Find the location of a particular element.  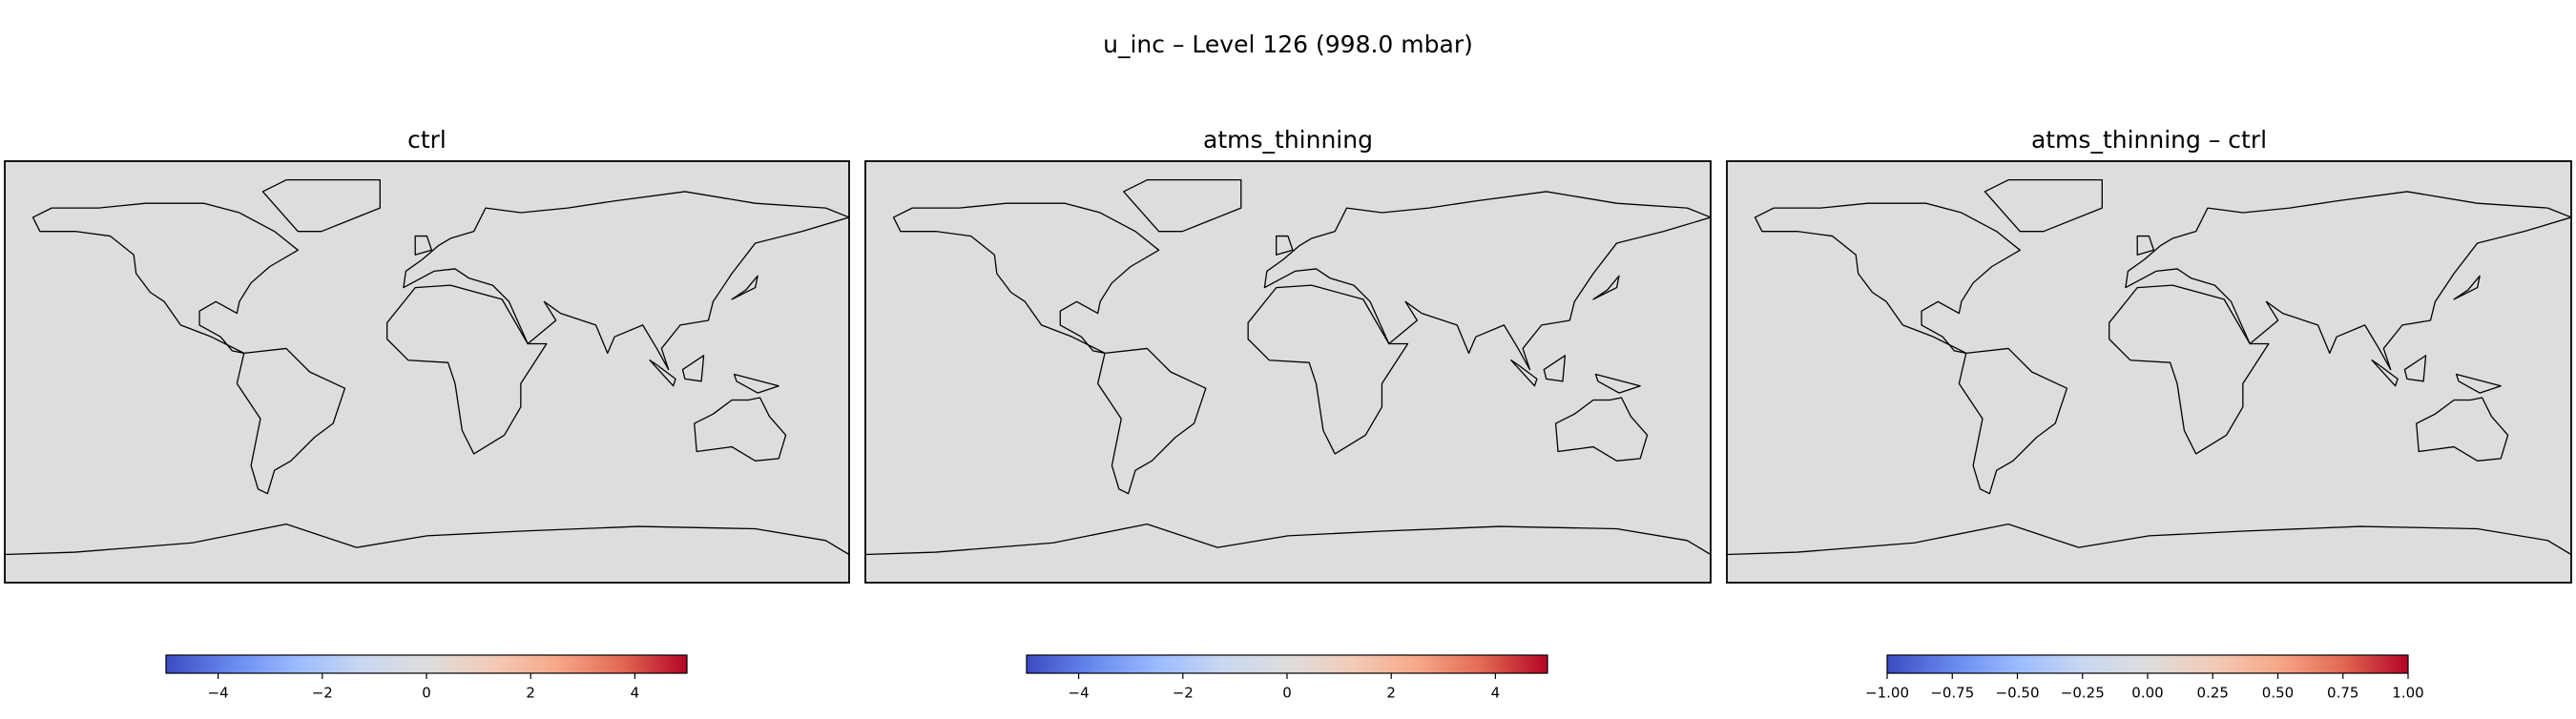

panel-title: ctrl is located at coordinates (427, 140).